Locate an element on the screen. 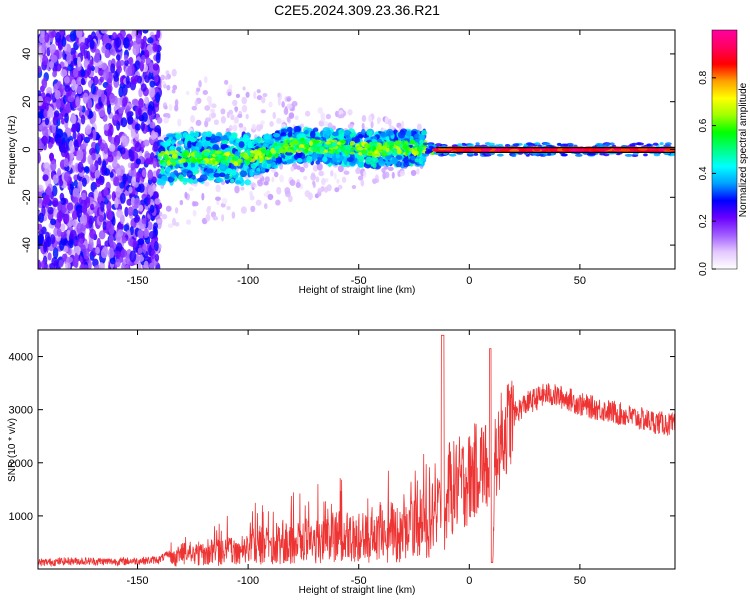 Image resolution: width=750 pixels, height=600 pixels. spectrogram-x-axis-label: Height of straight line (km) is located at coordinates (357, 290).